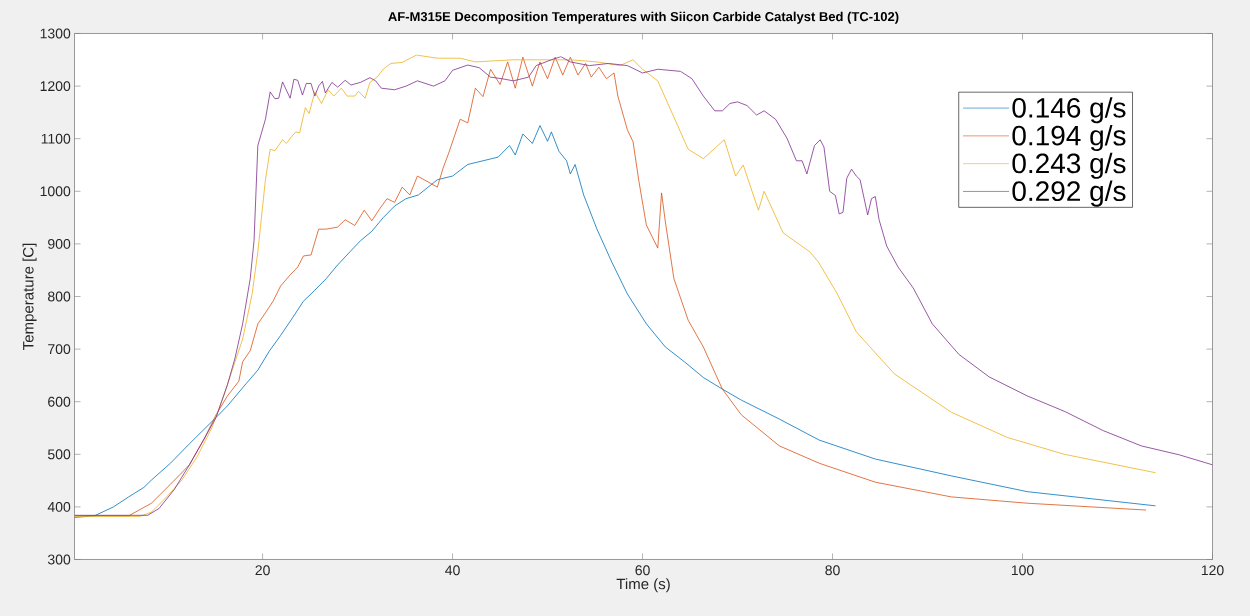 The image size is (1250, 616). I want to click on legend-label: 0.243 g/s, so click(1069, 165).